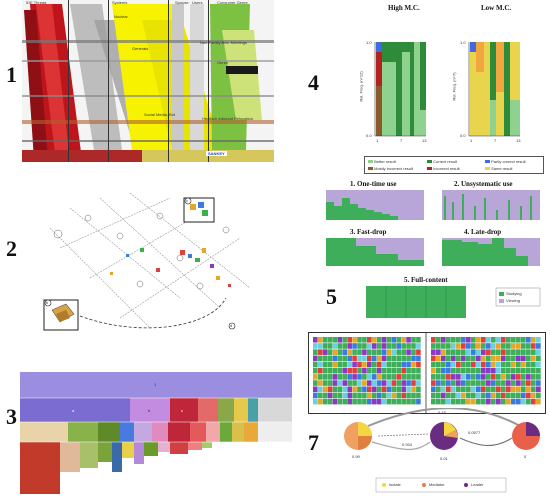  Describe the element at coordinates (427, 373) in the screenshot. I see `sequence-svg` at that location.